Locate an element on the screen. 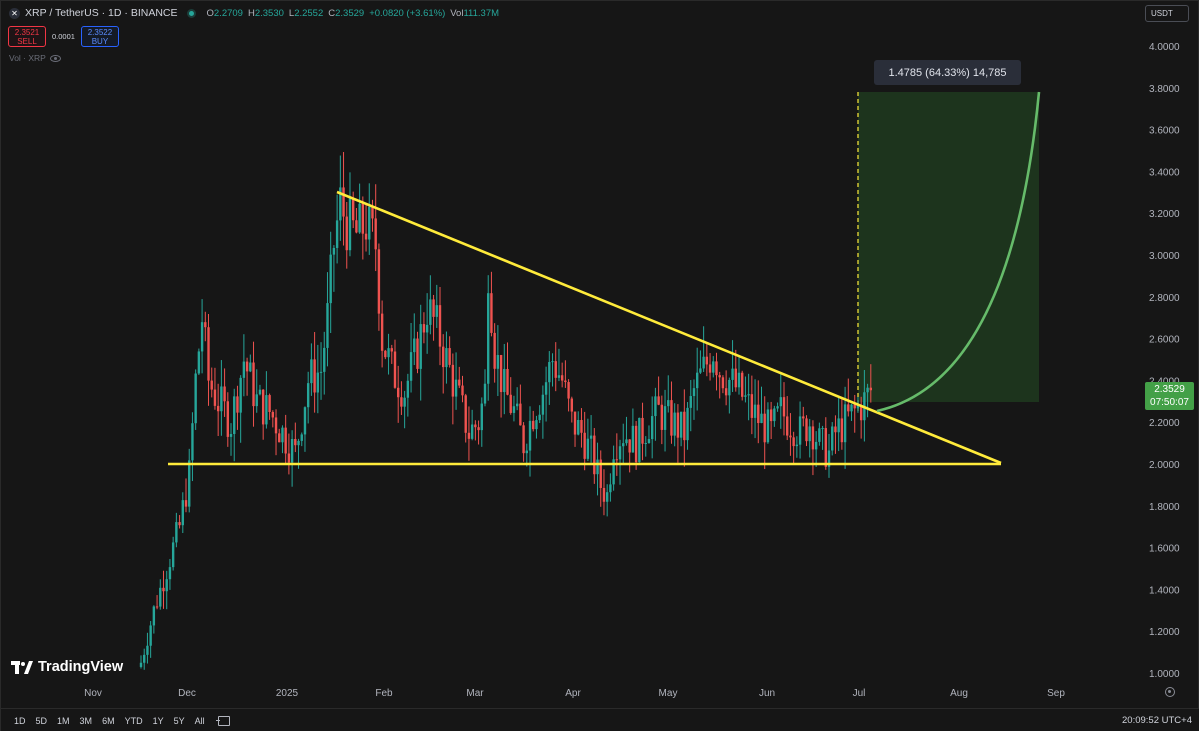  ohlc-item: +0.0820 (+3.61%) is located at coordinates (407, 13).